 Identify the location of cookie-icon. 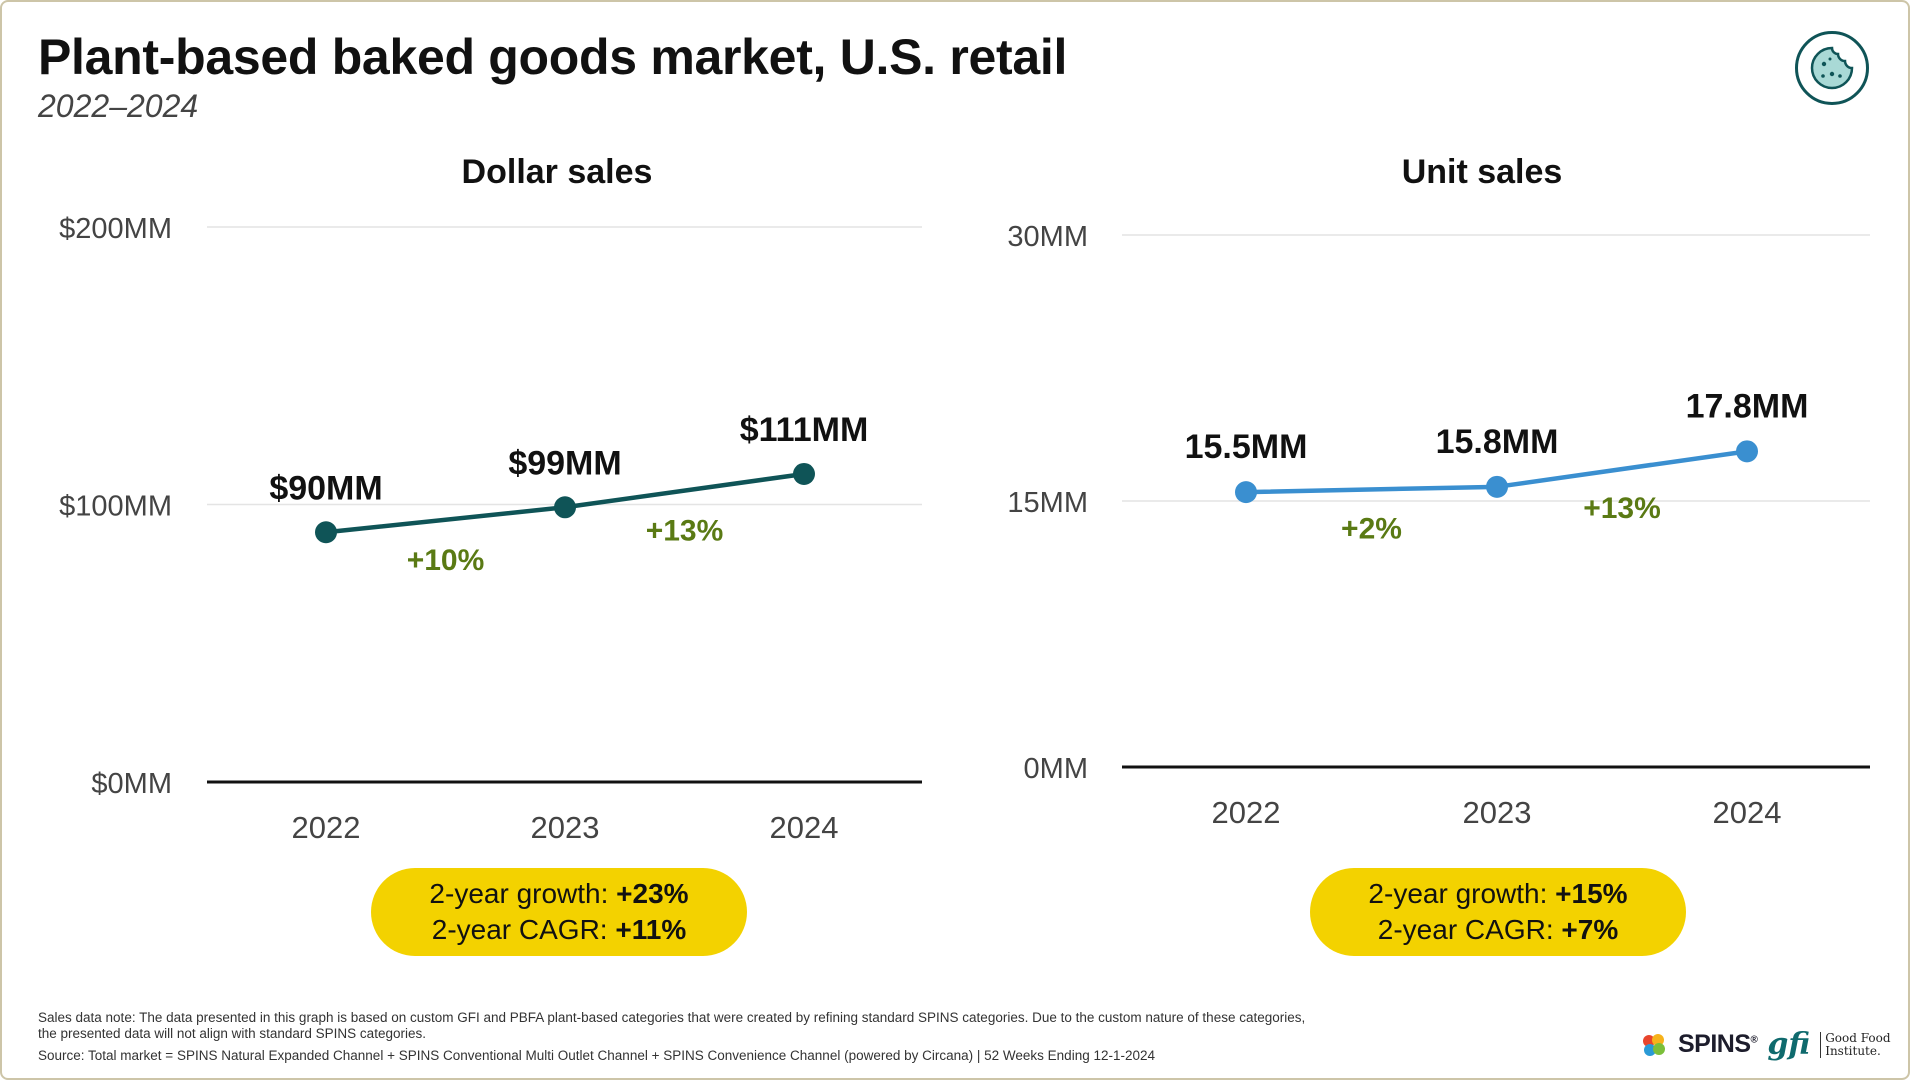
(1832, 68).